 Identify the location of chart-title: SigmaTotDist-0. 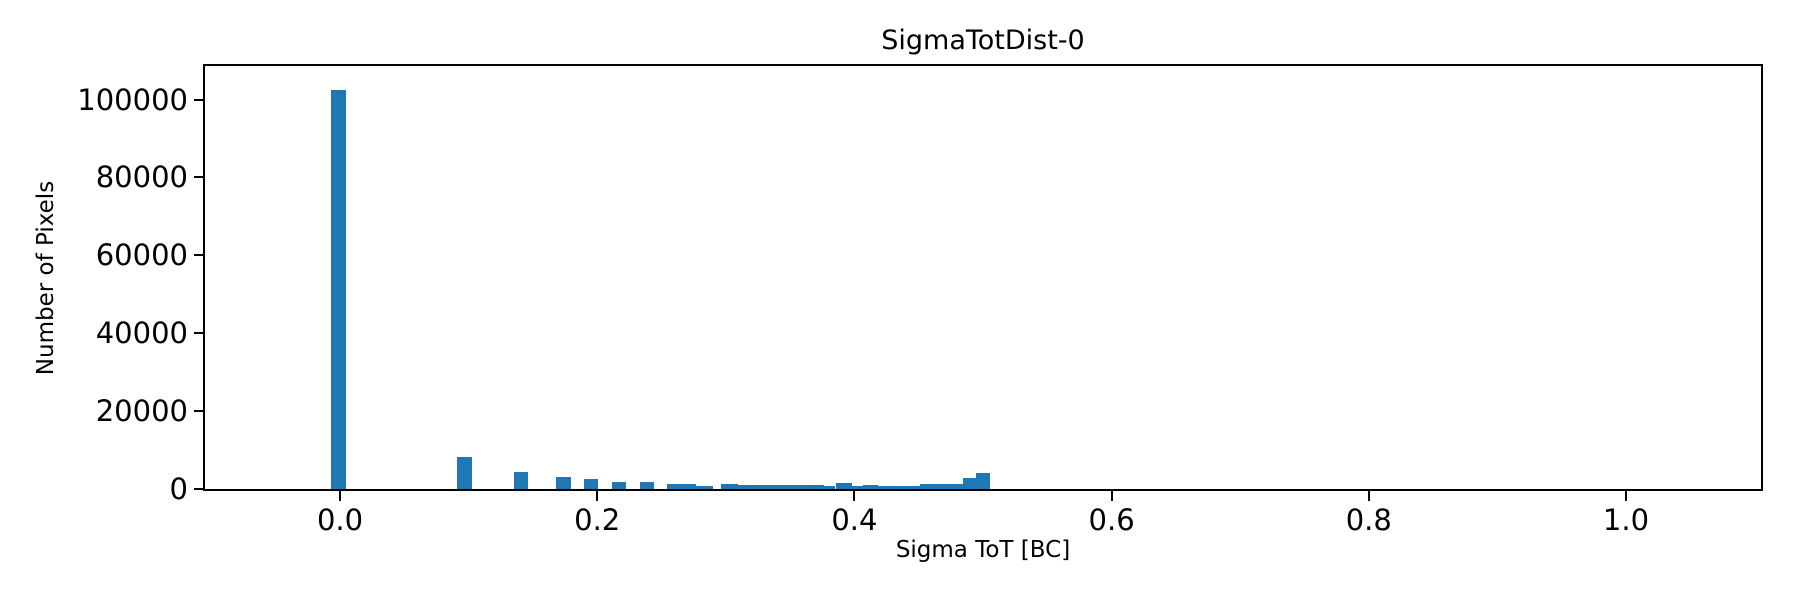
(983, 40).